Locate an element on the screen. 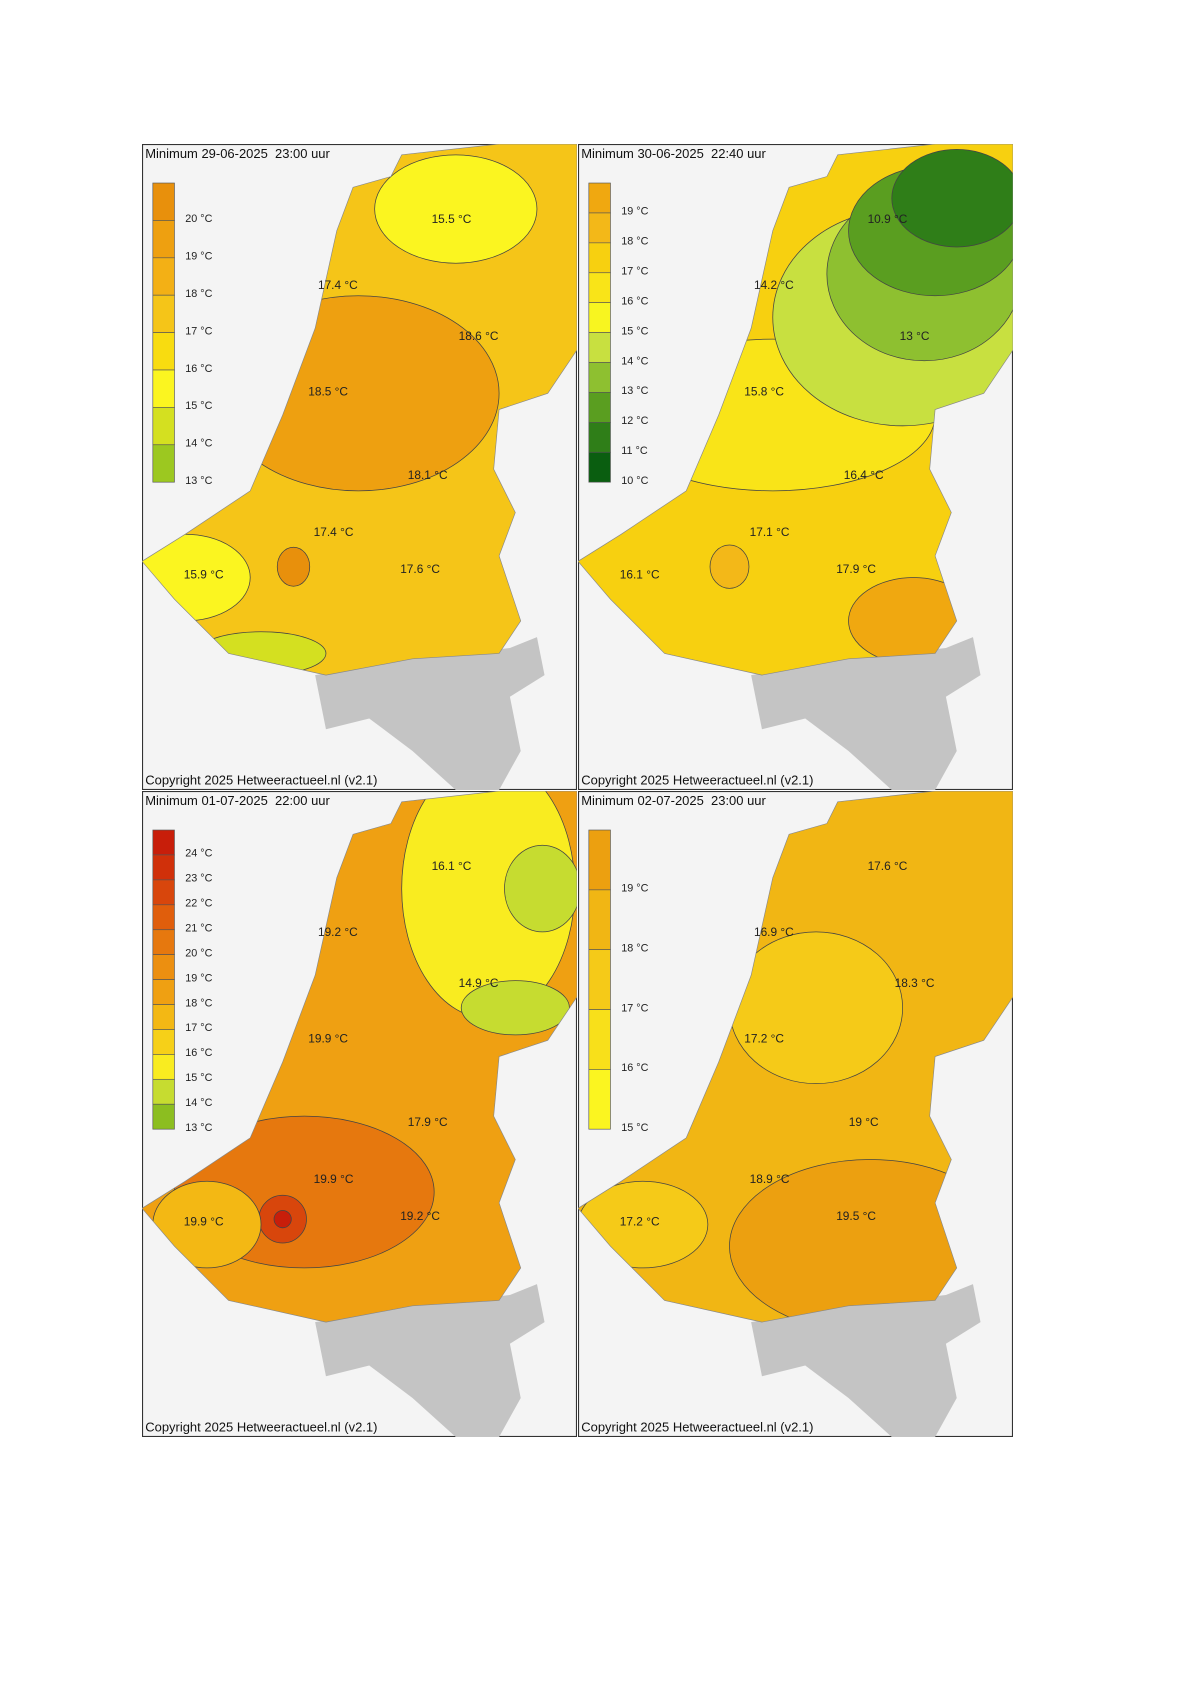 Image resolution: width=1191 pixels, height=1684 pixels. legend-label: 12 °C is located at coordinates (634, 421).